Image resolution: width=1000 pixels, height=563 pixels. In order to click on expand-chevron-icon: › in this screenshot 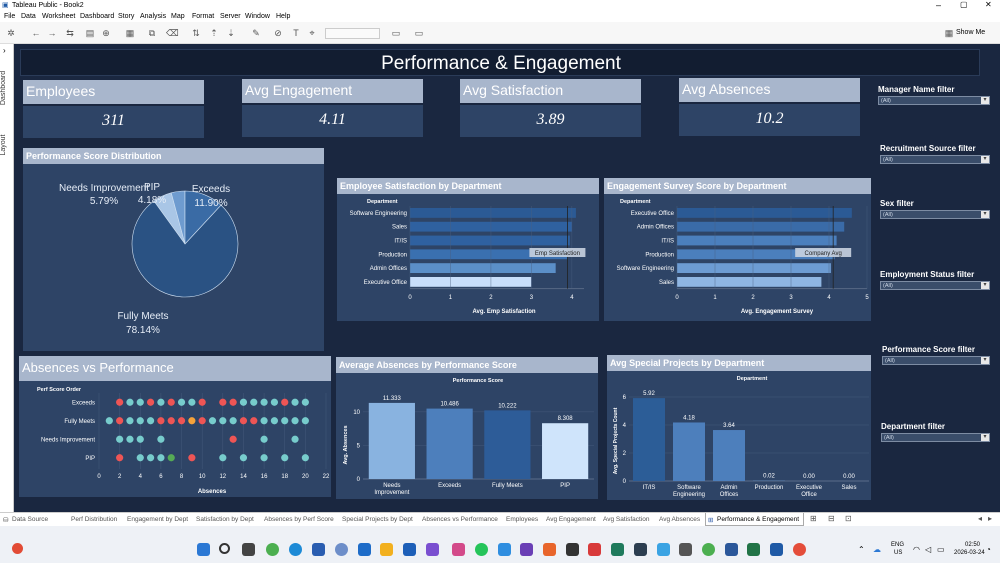, I will do `click(4, 50)`.